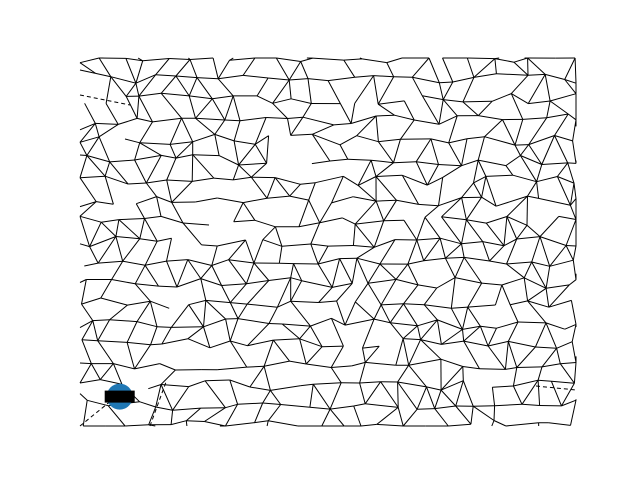  I want to click on highlight-point-overlay, so click(119, 396).